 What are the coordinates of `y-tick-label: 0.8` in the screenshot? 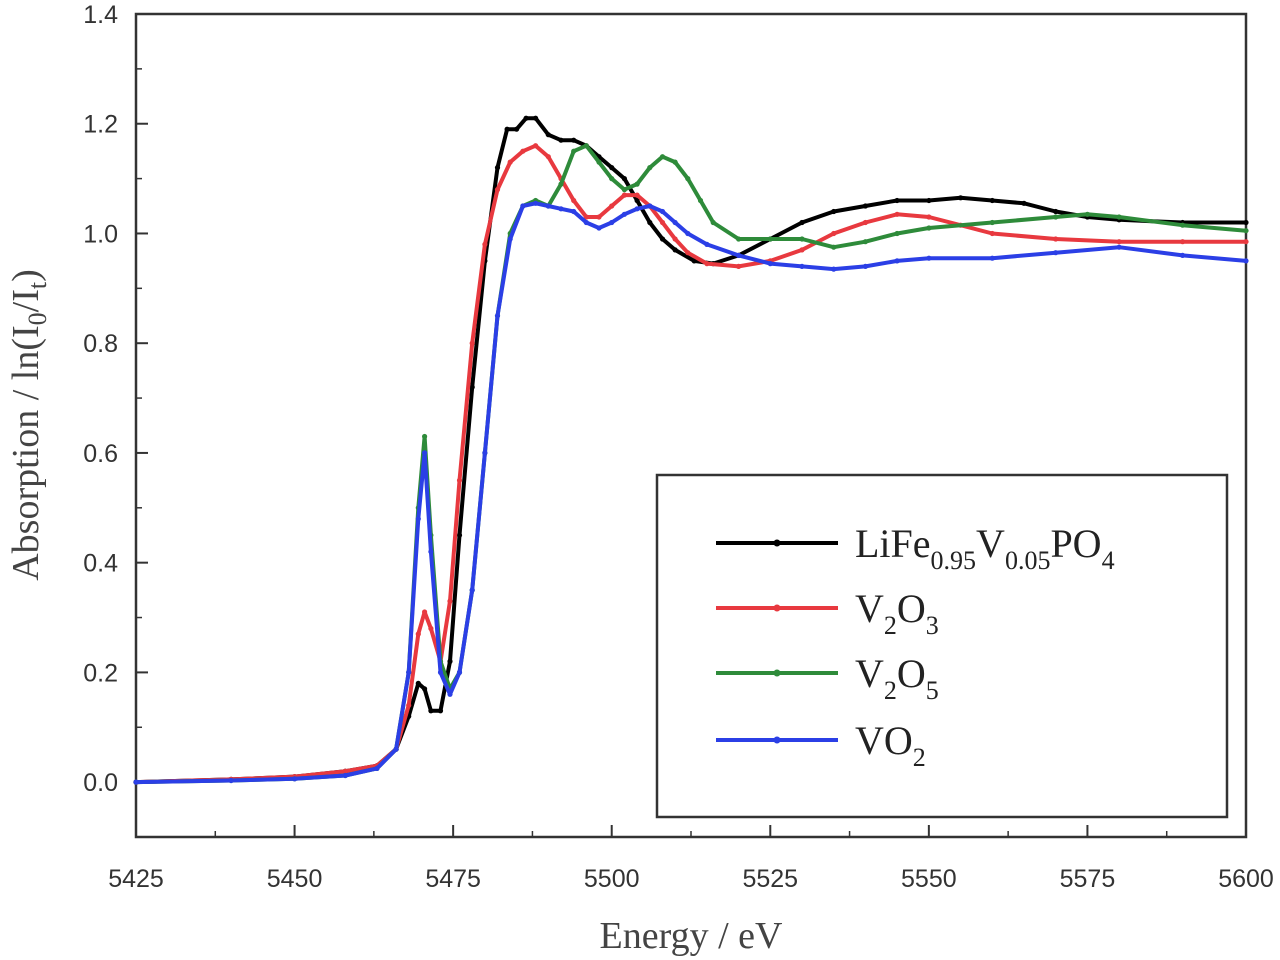 It's located at (100, 344).